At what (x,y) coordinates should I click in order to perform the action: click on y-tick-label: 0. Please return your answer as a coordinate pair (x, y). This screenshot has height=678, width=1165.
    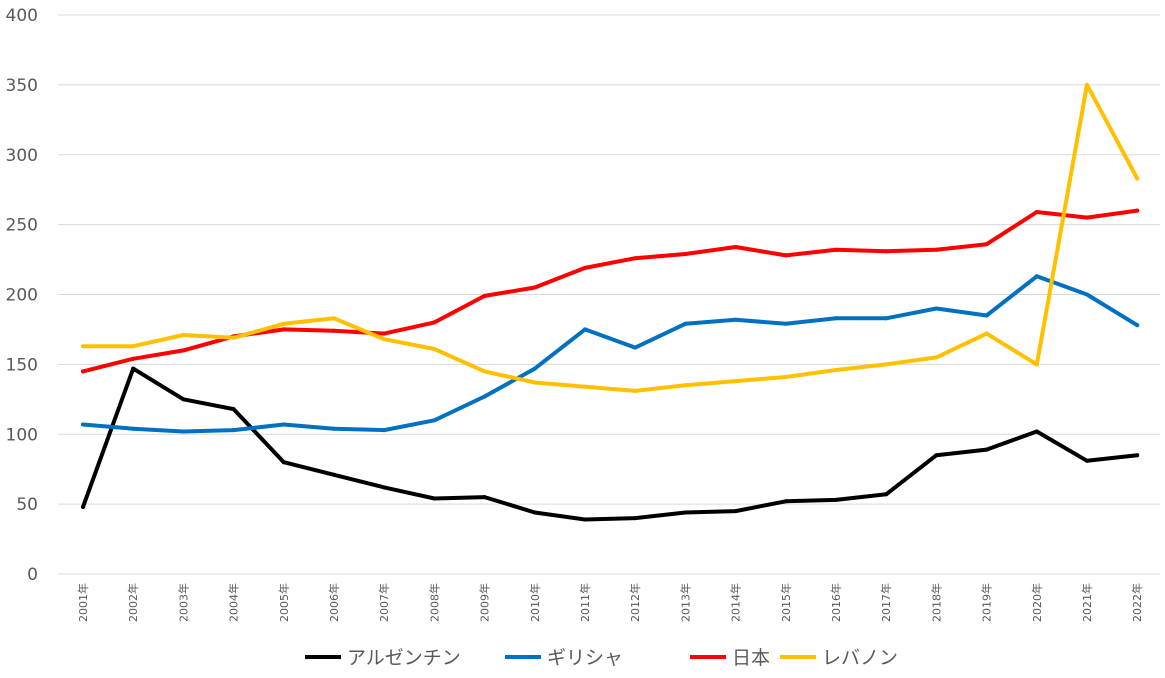
    Looking at the image, I should click on (32, 575).